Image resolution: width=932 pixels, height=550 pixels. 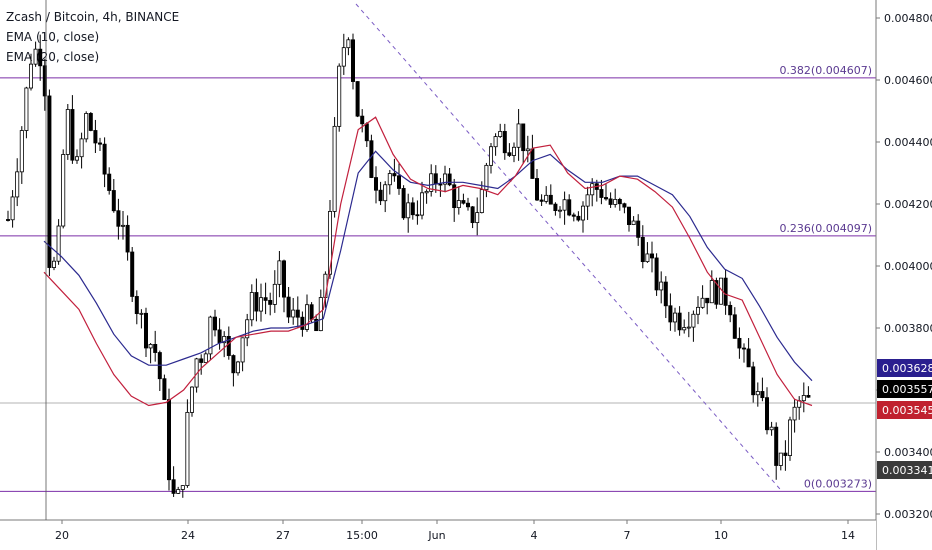 I want to click on y-tick-label-0: 0.004800, so click(x=908, y=18).